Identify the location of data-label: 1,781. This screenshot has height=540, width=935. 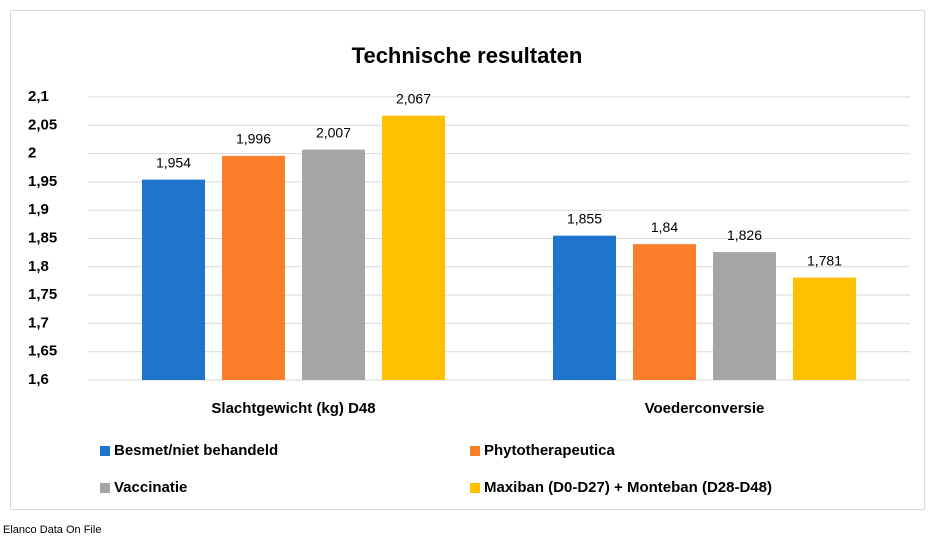
(824, 260).